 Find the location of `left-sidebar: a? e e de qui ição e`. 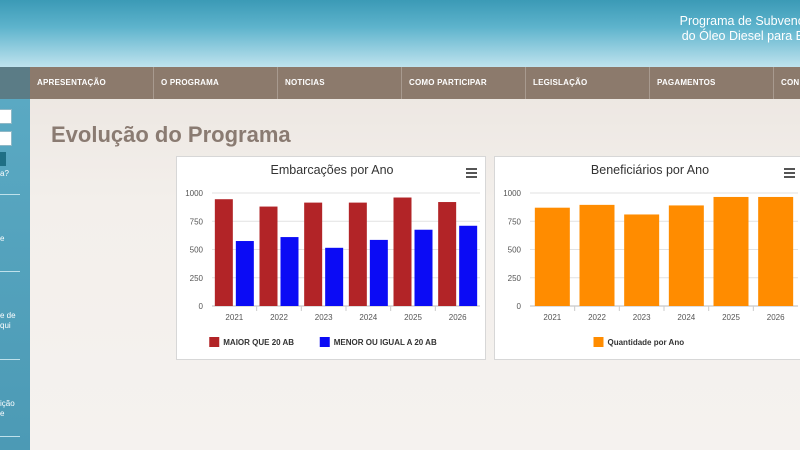

left-sidebar: a? e e de qui ição e is located at coordinates (15, 274).